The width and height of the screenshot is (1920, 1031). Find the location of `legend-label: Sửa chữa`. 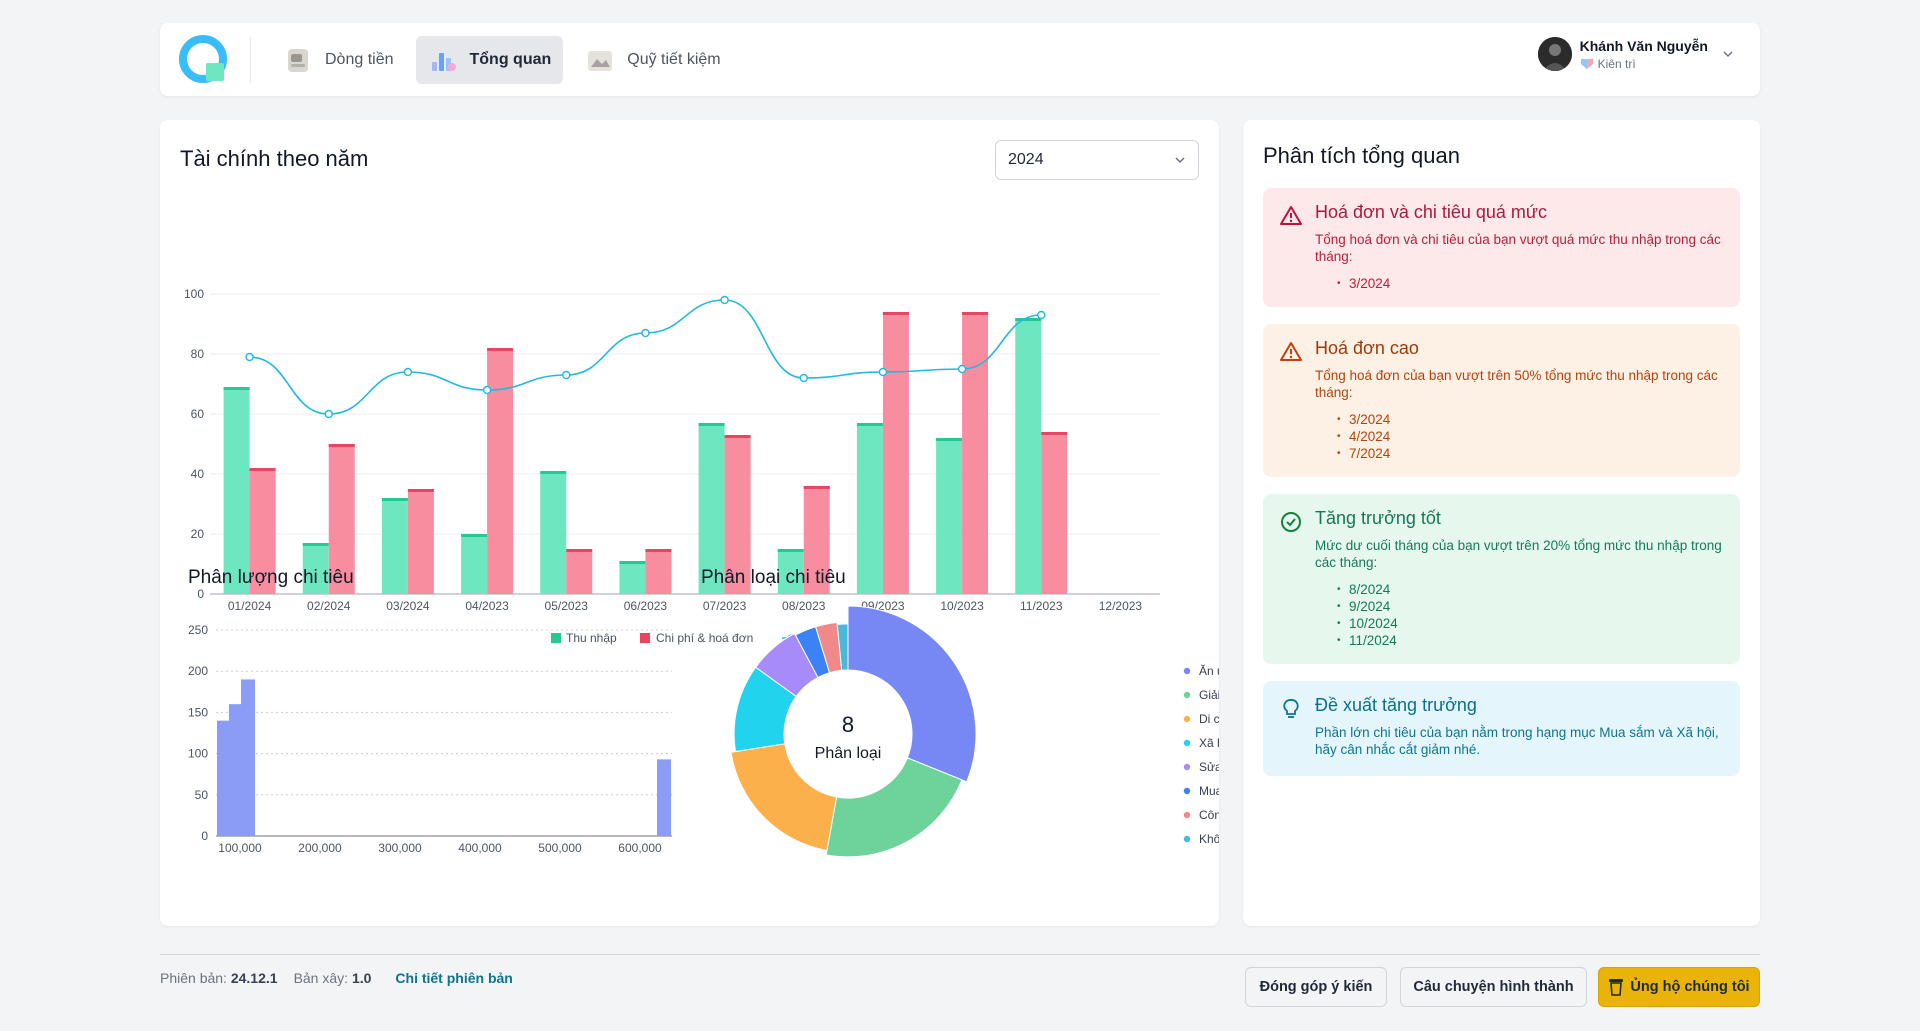

legend-label: Sửa chữa is located at coordinates (1209, 767).